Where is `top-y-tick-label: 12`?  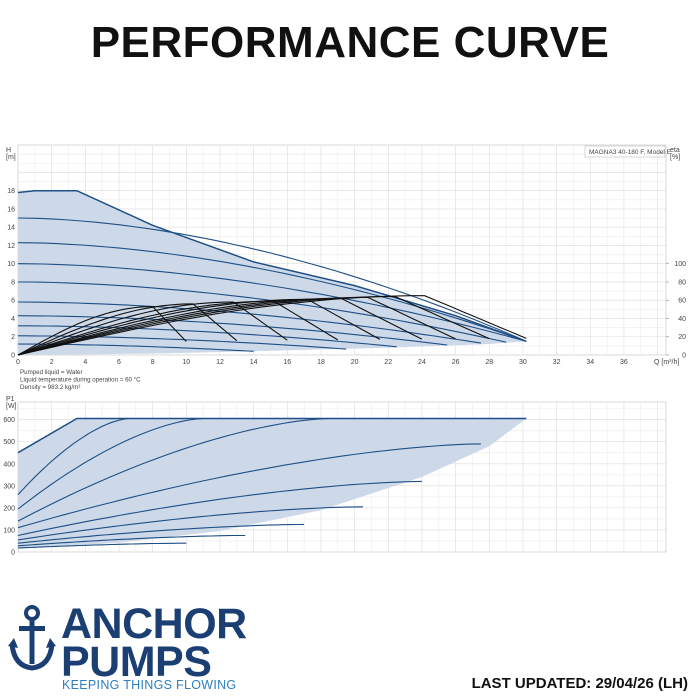 top-y-tick-label: 12 is located at coordinates (11, 246).